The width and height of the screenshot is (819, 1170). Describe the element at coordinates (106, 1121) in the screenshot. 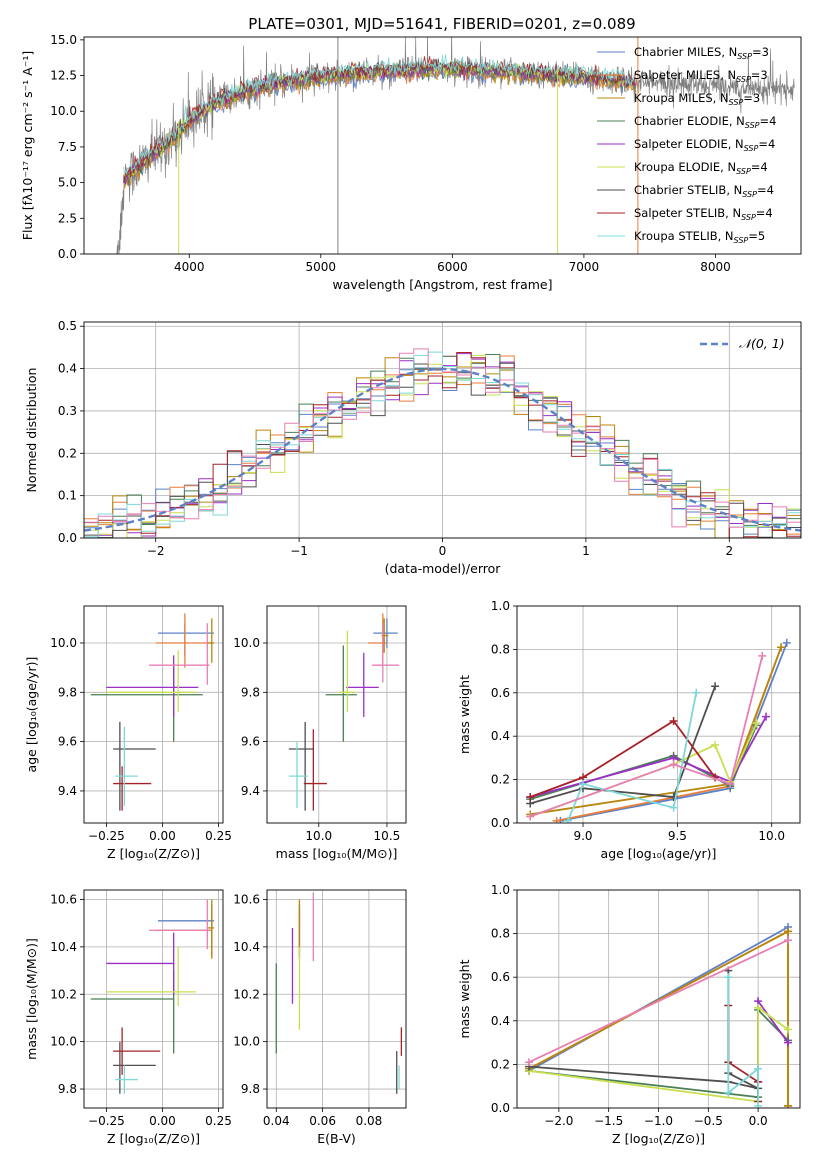

I see `x-tick-label: −0.25` at that location.